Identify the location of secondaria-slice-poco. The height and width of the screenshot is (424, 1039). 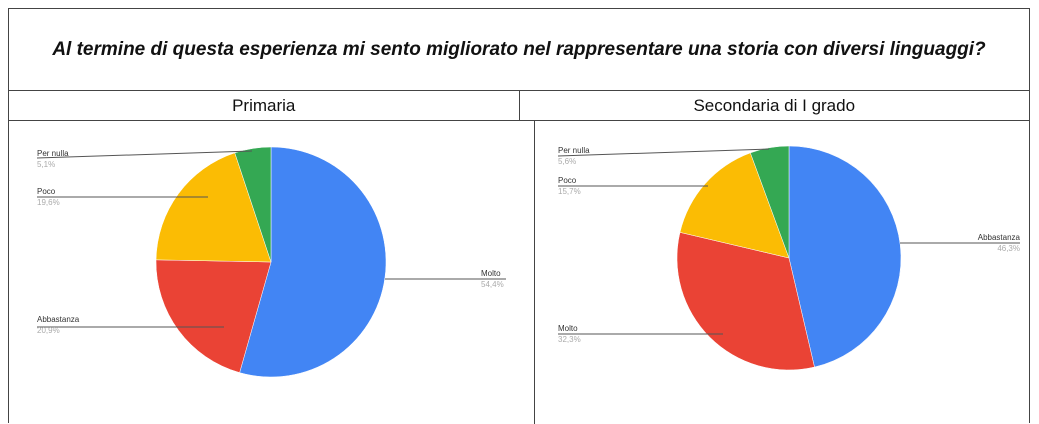
(734, 205).